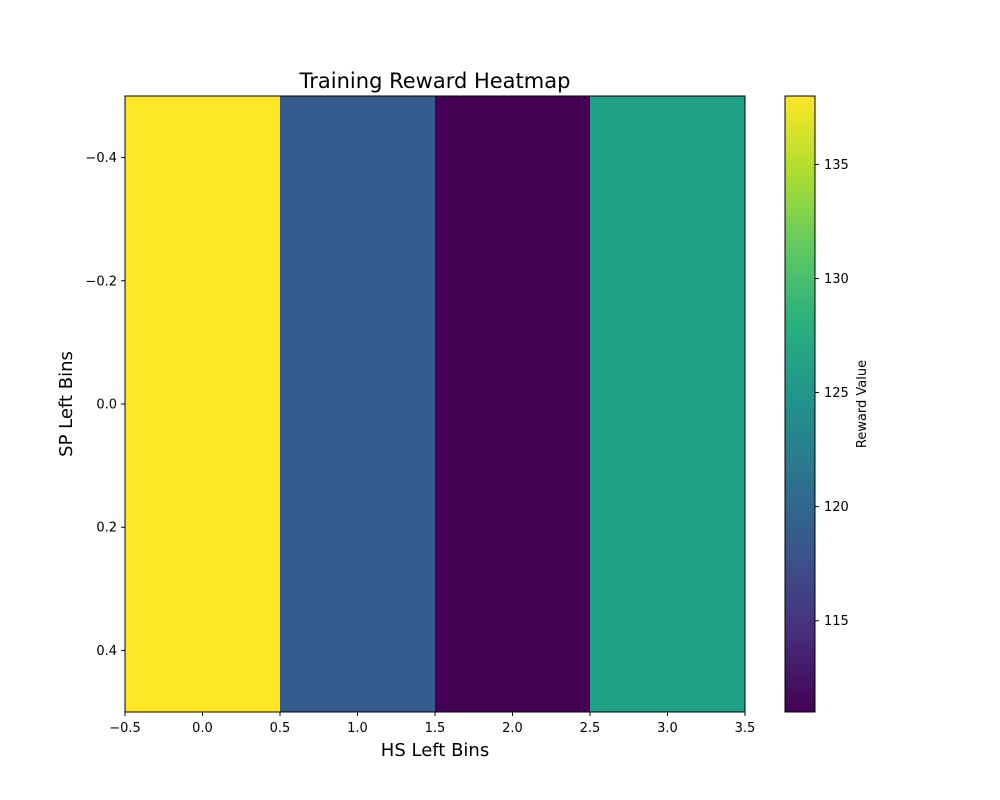 Image resolution: width=1000 pixels, height=800 pixels. Describe the element at coordinates (836, 621) in the screenshot. I see `colorbar-tick-label: 115` at that location.